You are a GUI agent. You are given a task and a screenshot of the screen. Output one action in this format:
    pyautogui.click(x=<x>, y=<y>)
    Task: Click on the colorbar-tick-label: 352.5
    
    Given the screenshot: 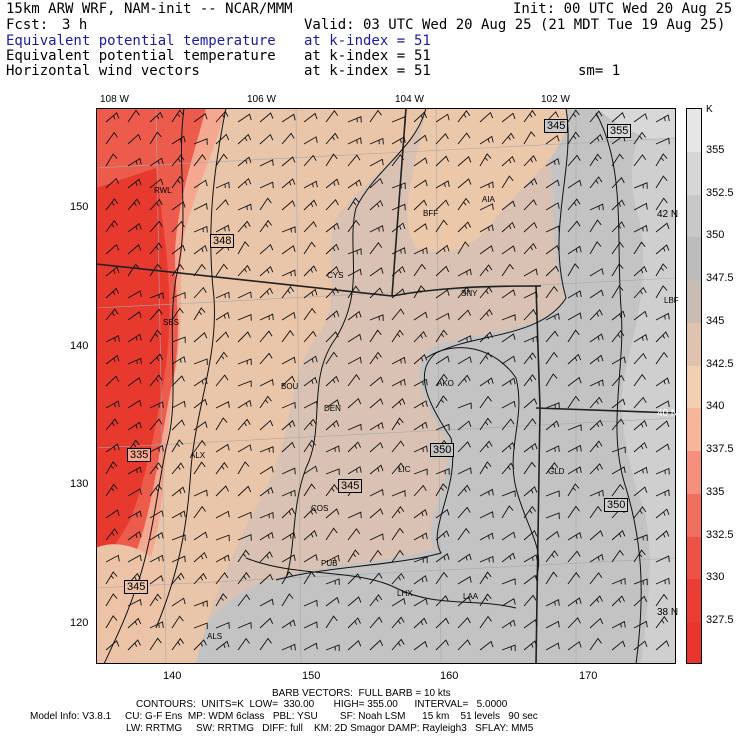 What is the action you would take?
    pyautogui.click(x=720, y=192)
    